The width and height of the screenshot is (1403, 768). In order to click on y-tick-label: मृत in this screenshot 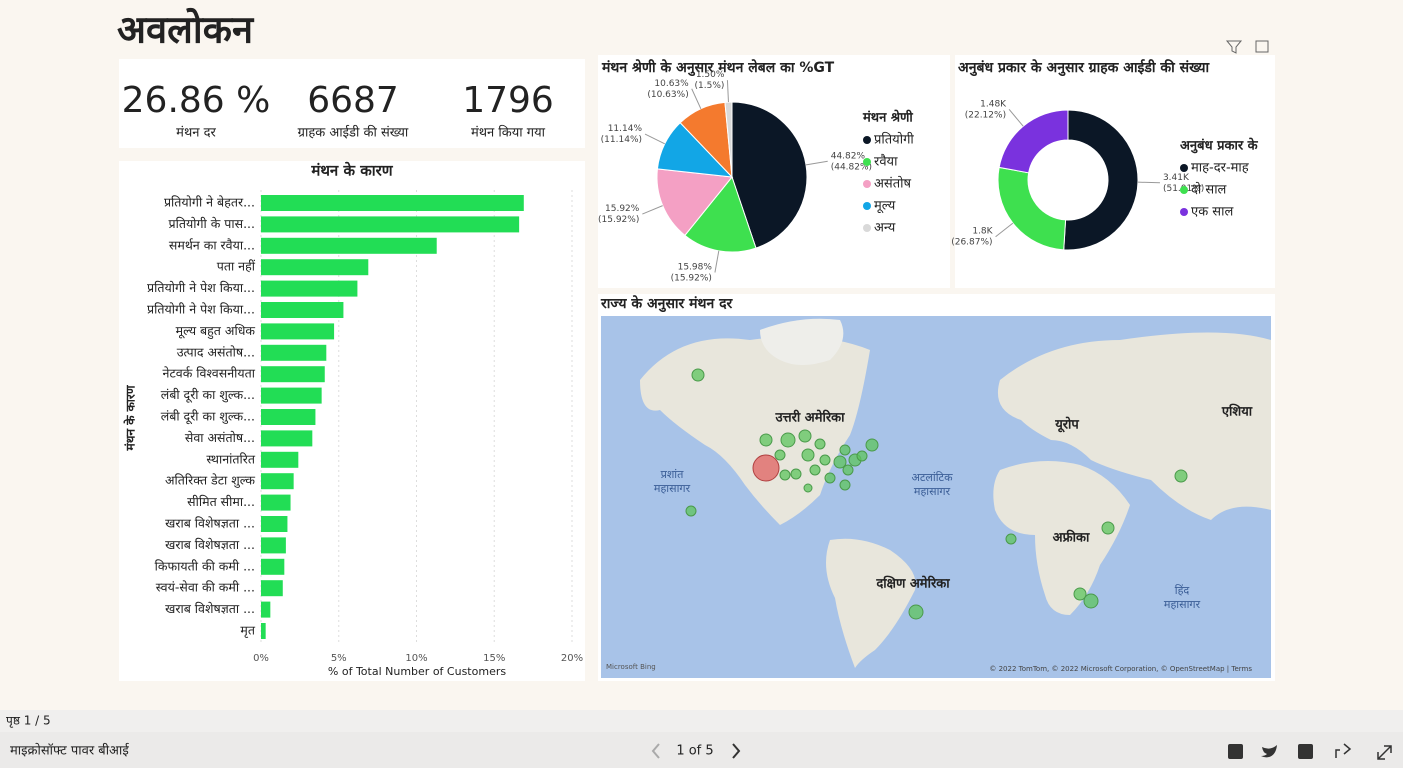, I will do `click(247, 631)`.